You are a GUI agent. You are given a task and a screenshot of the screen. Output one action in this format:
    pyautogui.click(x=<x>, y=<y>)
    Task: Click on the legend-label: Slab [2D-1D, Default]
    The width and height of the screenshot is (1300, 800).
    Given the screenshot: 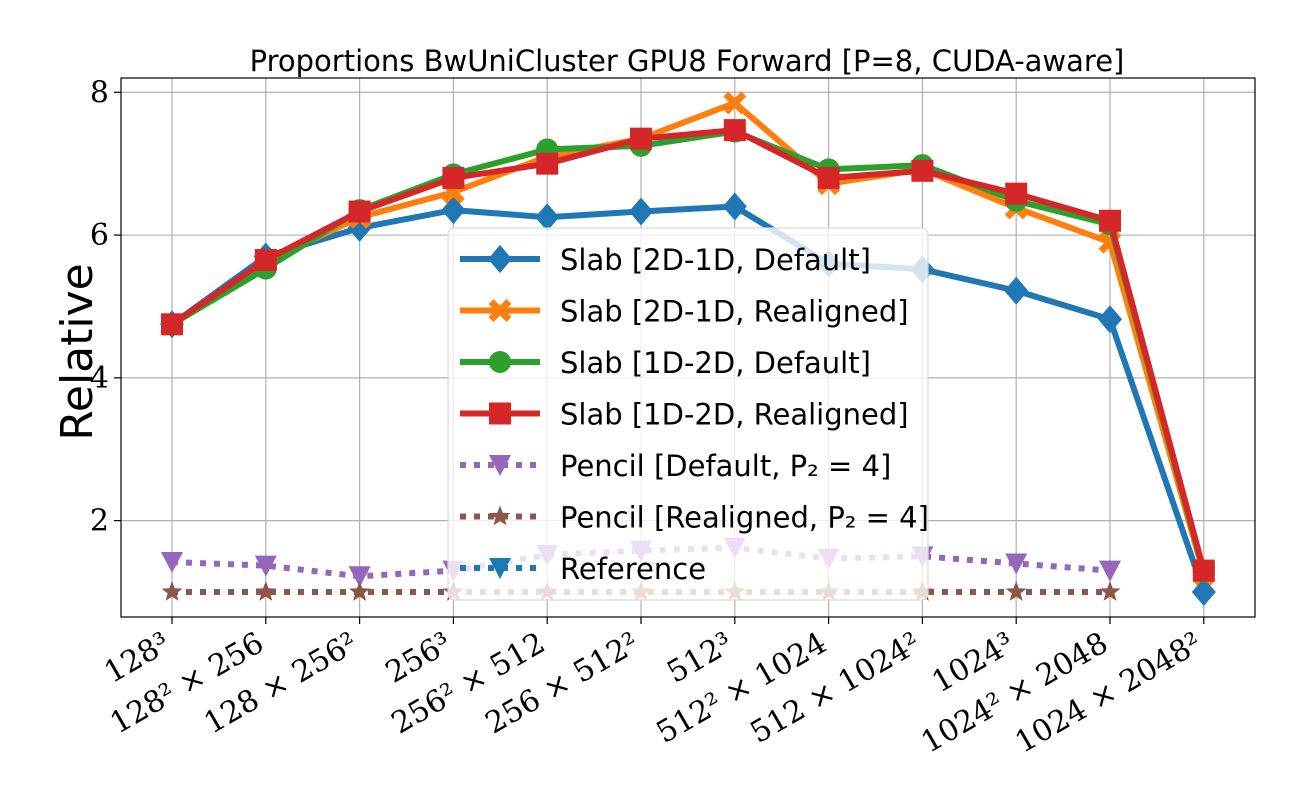 What is the action you would take?
    pyautogui.click(x=715, y=260)
    